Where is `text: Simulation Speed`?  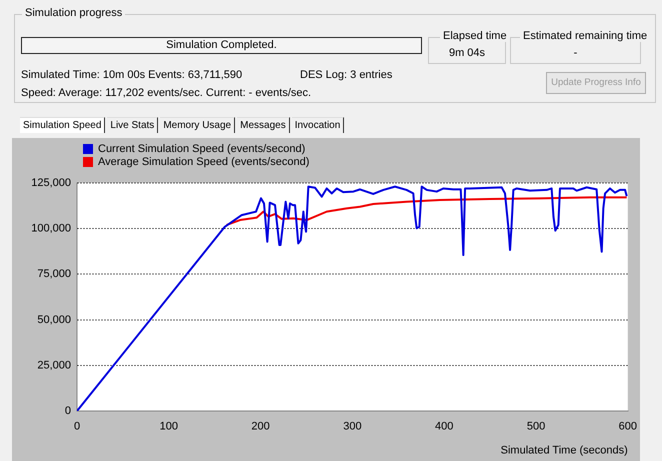 text: Simulation Speed is located at coordinates (63, 125).